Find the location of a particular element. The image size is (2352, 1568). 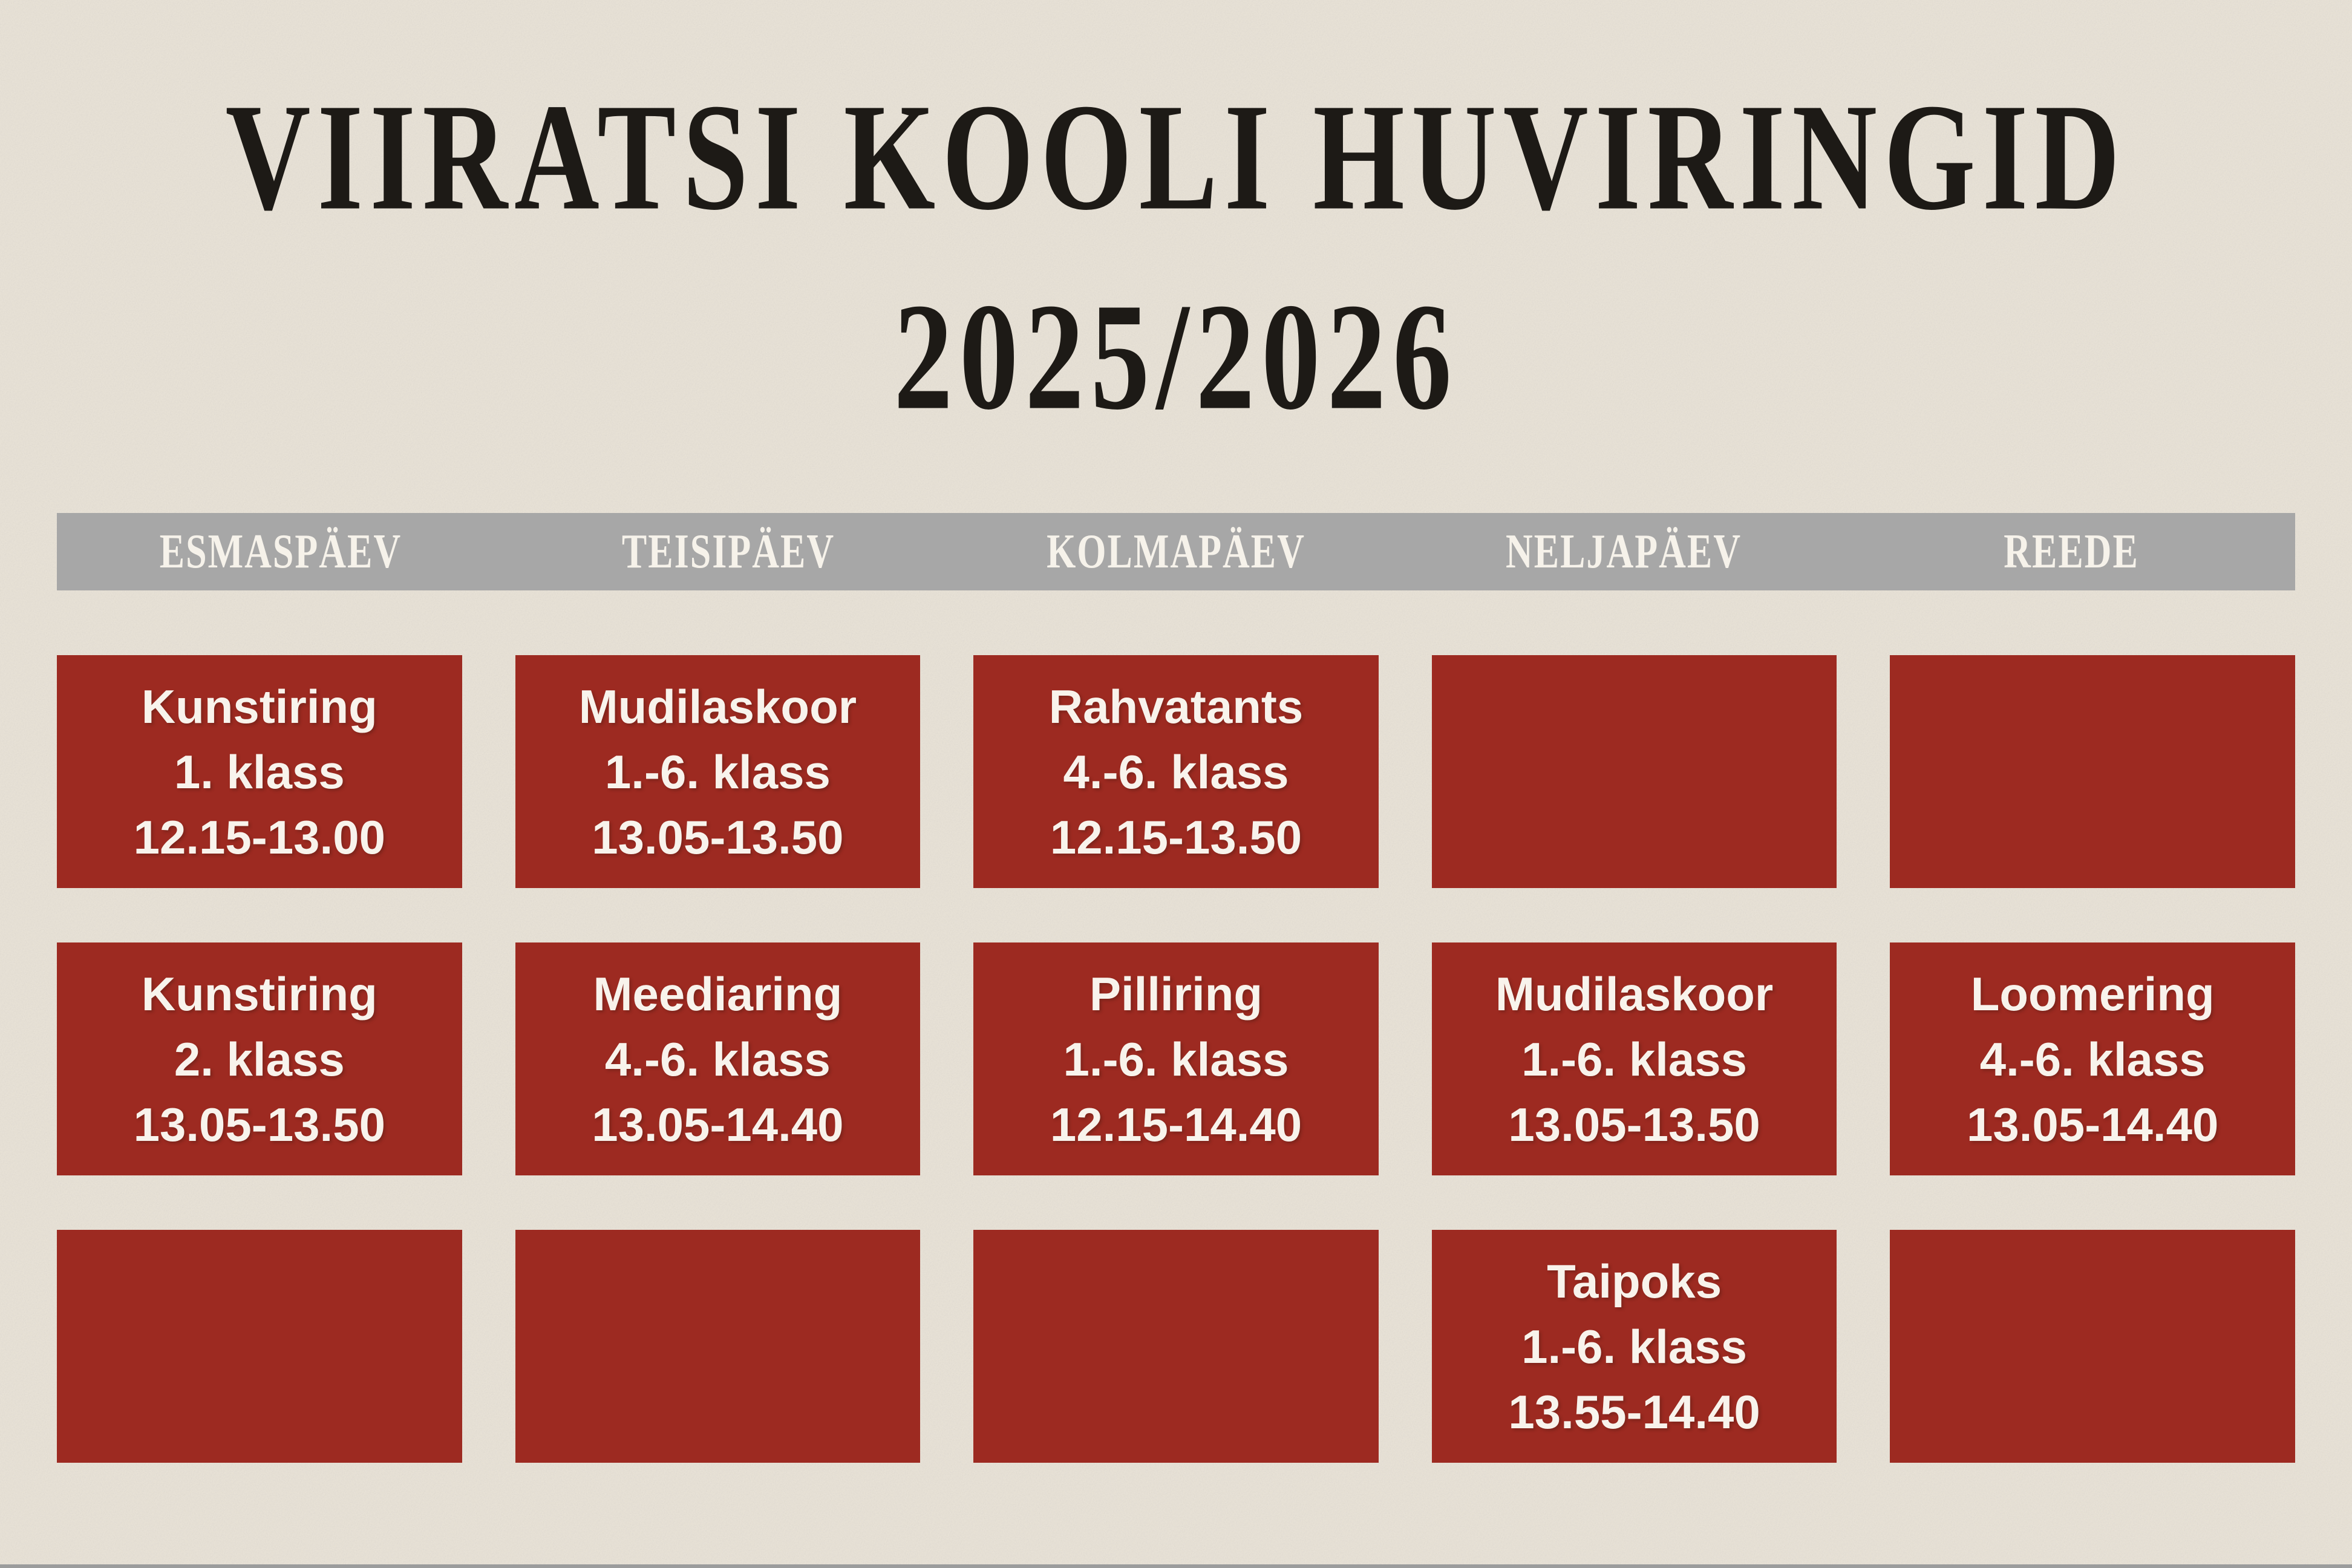

day-header-esmaspaev: ESMASPÄEV is located at coordinates (281, 552).